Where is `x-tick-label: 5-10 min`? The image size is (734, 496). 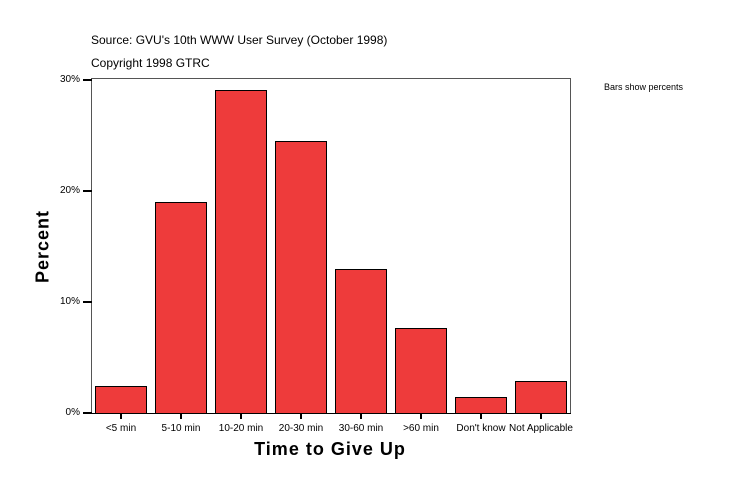 x-tick-label: 5-10 min is located at coordinates (181, 428).